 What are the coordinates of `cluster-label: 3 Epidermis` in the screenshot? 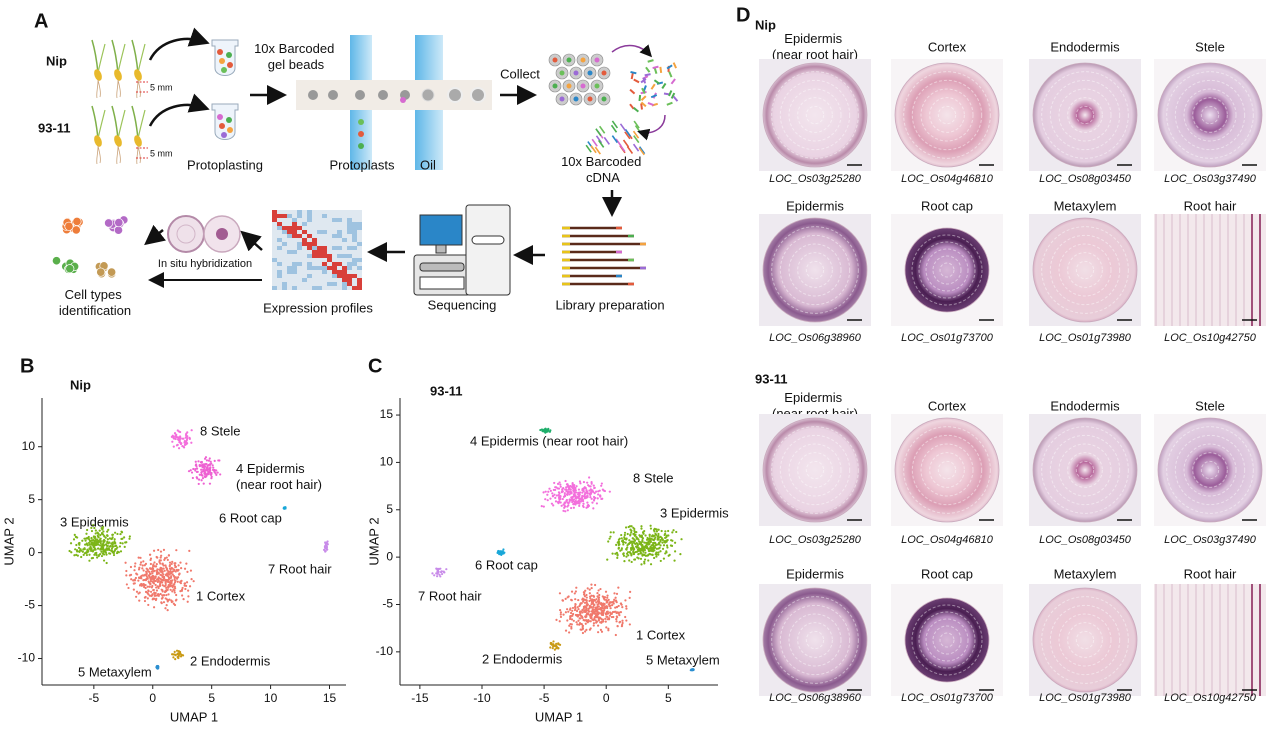 It's located at (694, 512).